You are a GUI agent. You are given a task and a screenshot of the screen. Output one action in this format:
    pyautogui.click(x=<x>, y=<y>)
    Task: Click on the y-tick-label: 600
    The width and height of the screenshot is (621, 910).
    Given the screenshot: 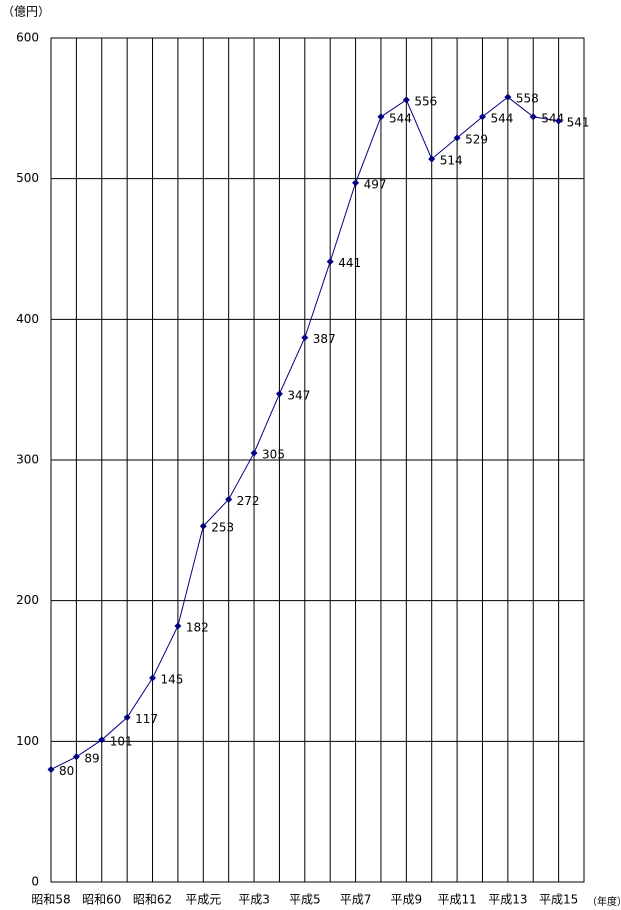 What is the action you would take?
    pyautogui.click(x=27, y=38)
    